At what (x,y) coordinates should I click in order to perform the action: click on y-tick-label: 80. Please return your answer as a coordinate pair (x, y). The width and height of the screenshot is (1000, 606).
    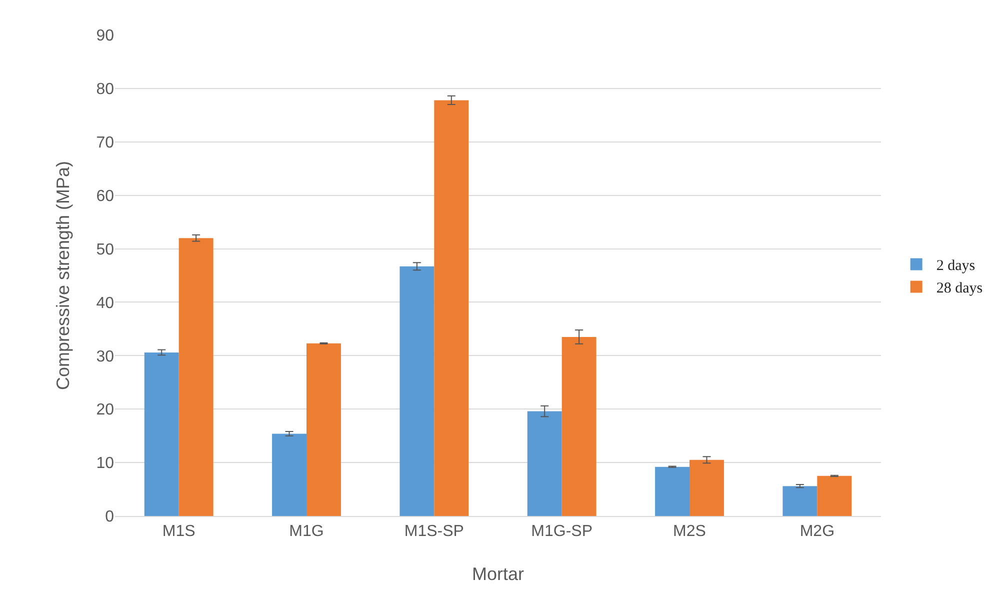
    Looking at the image, I should click on (105, 89).